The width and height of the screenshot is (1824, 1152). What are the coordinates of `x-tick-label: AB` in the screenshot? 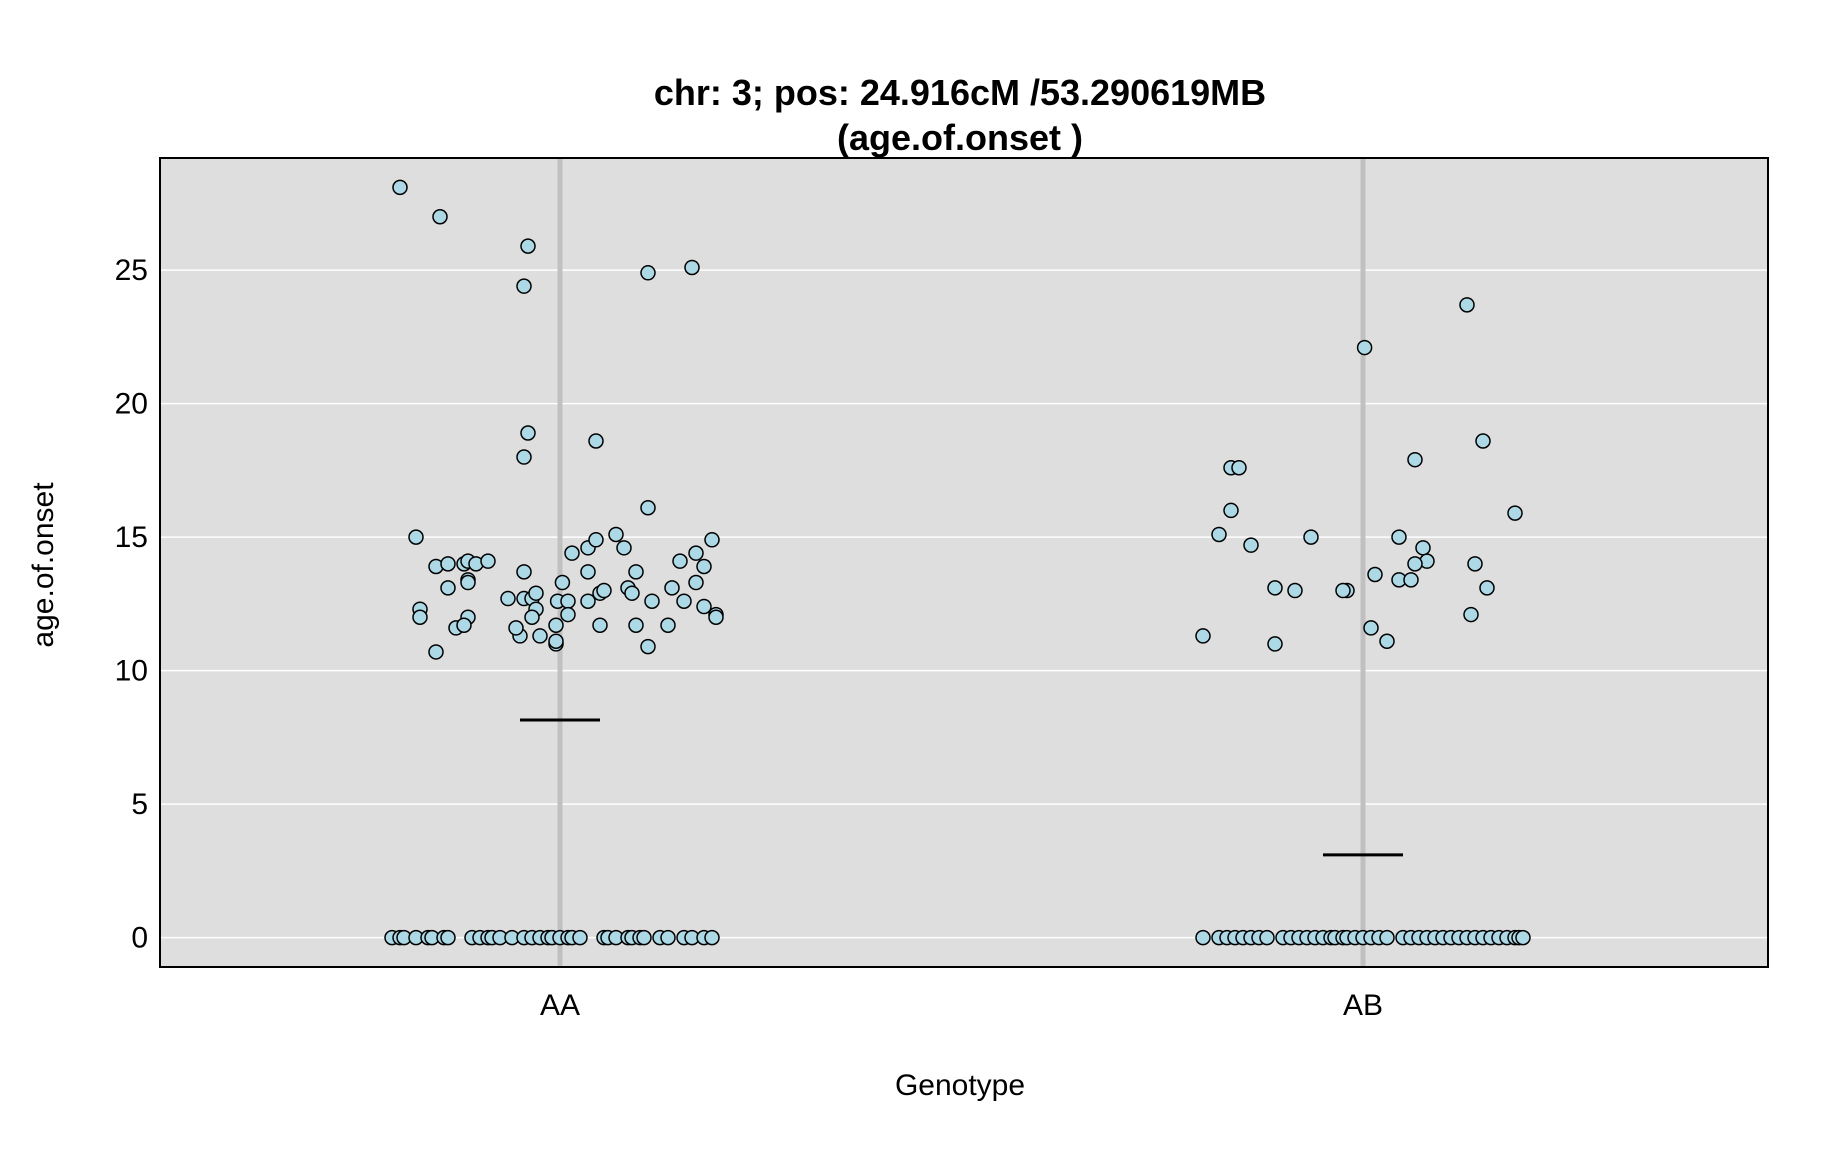 It's located at (1363, 1005).